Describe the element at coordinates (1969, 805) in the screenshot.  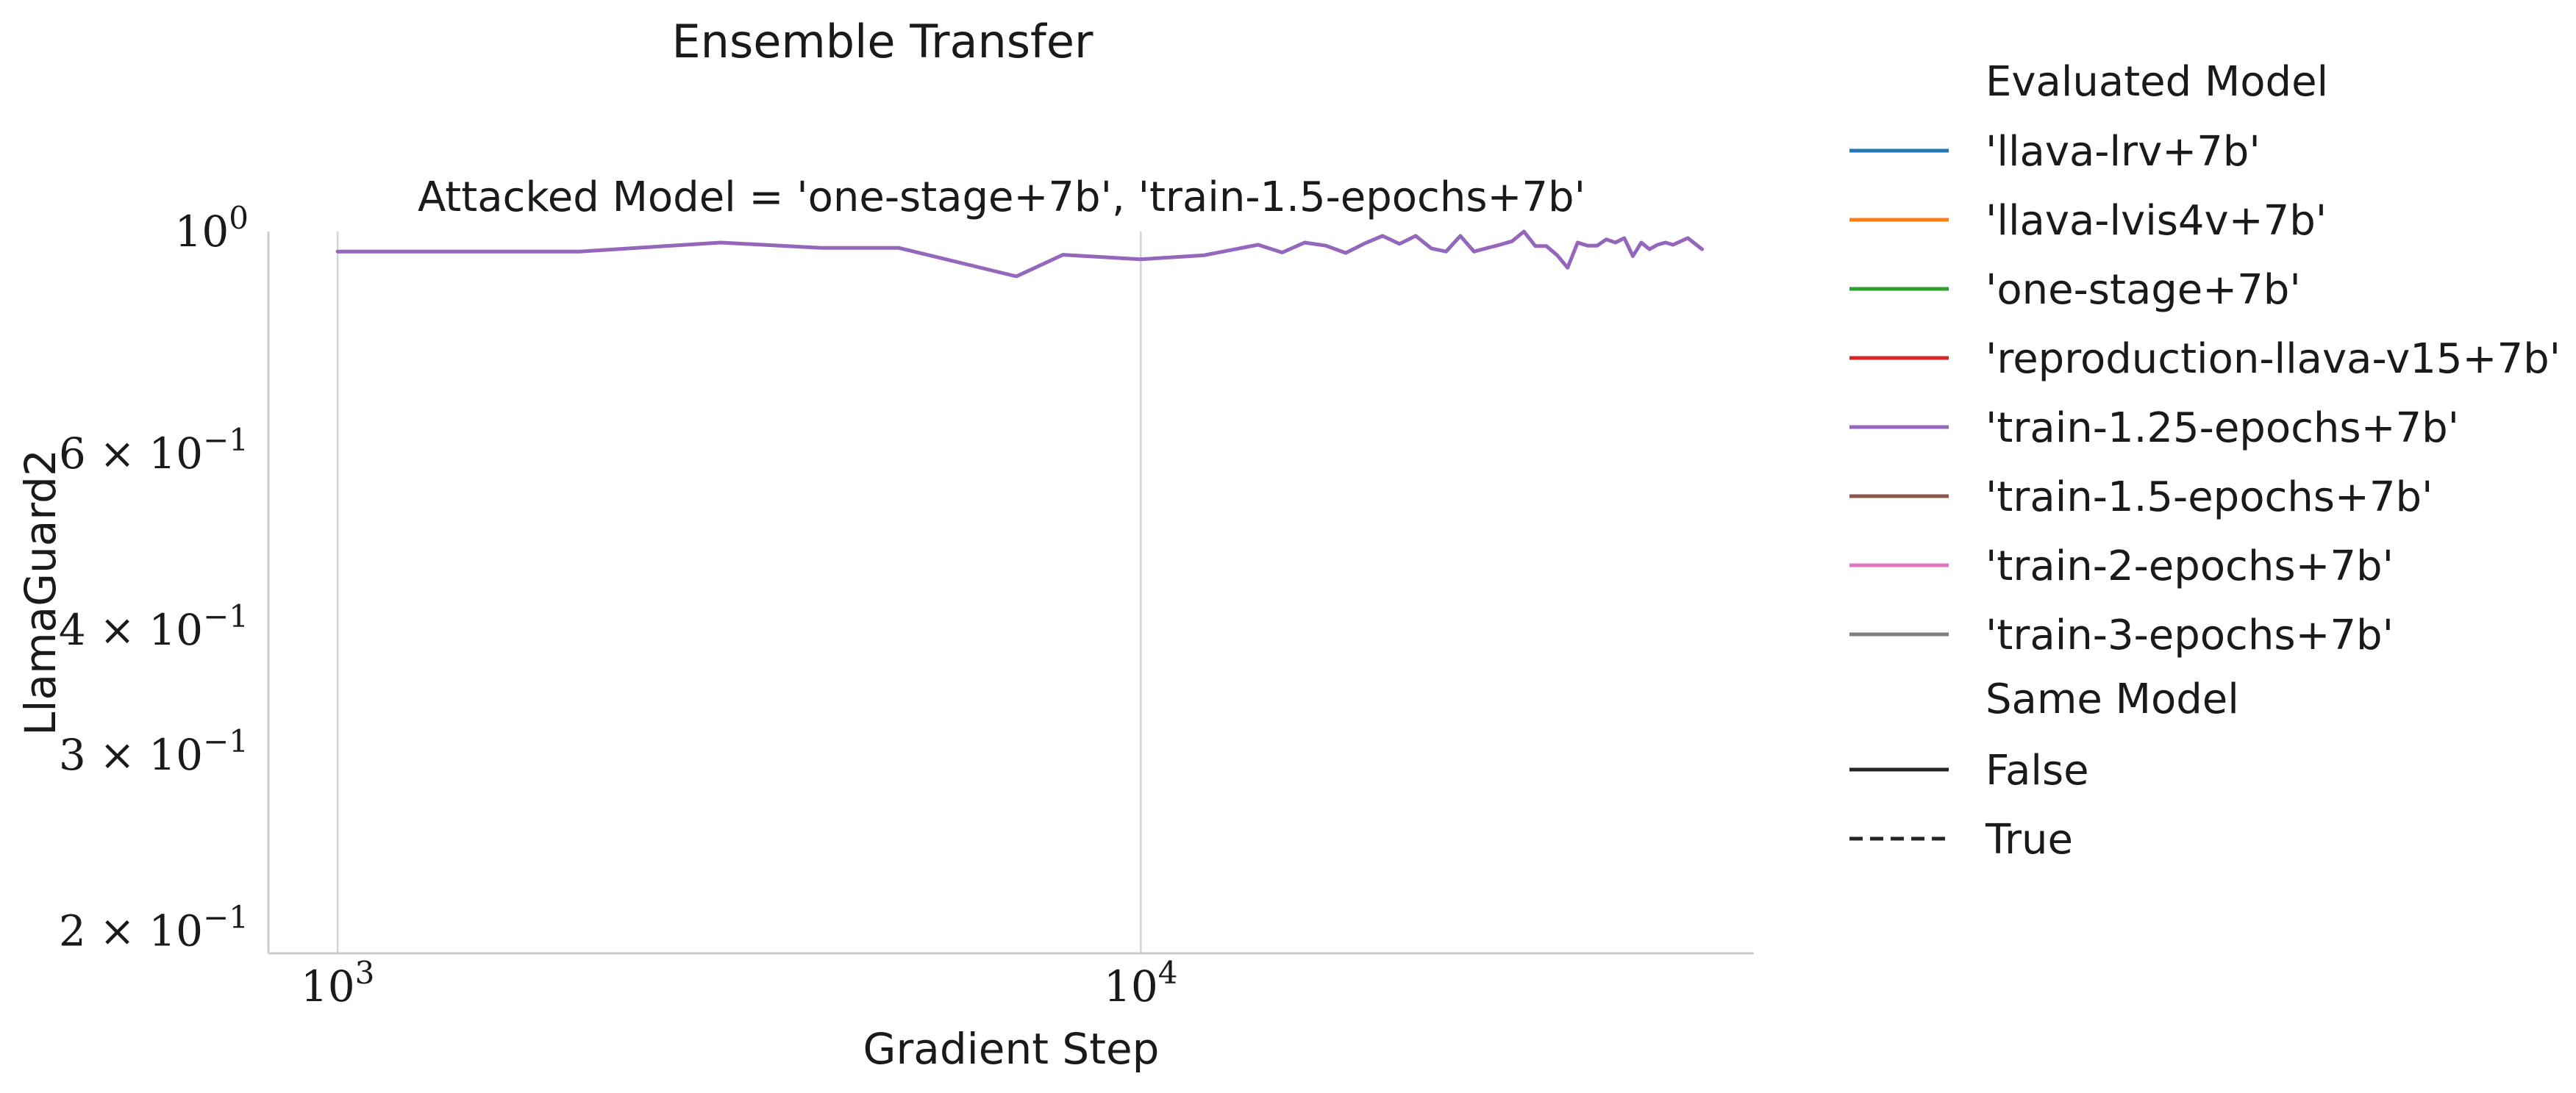
I see `legend-style-entries: False True` at that location.